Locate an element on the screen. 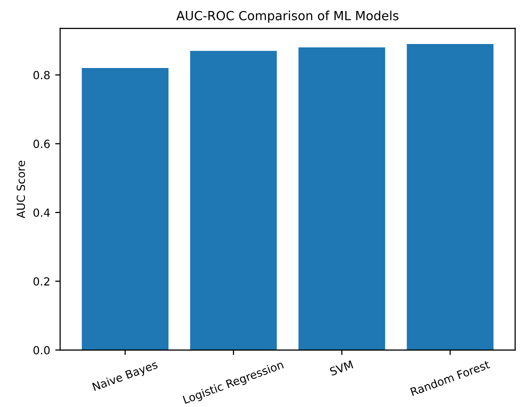 This screenshot has height=407, width=523. y-tick-label: 0.2 is located at coordinates (41, 281).